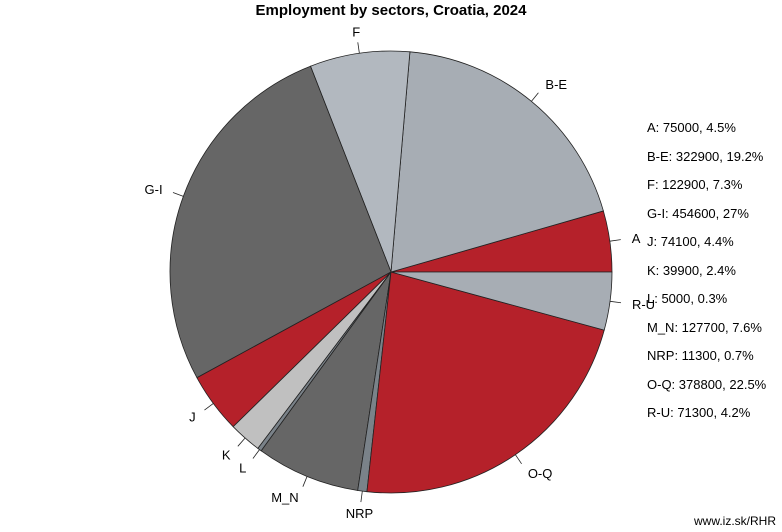 Image resolution: width=782 pixels, height=532 pixels. What do you see at coordinates (540, 473) in the screenshot?
I see `slice-label: O-Q` at bounding box center [540, 473].